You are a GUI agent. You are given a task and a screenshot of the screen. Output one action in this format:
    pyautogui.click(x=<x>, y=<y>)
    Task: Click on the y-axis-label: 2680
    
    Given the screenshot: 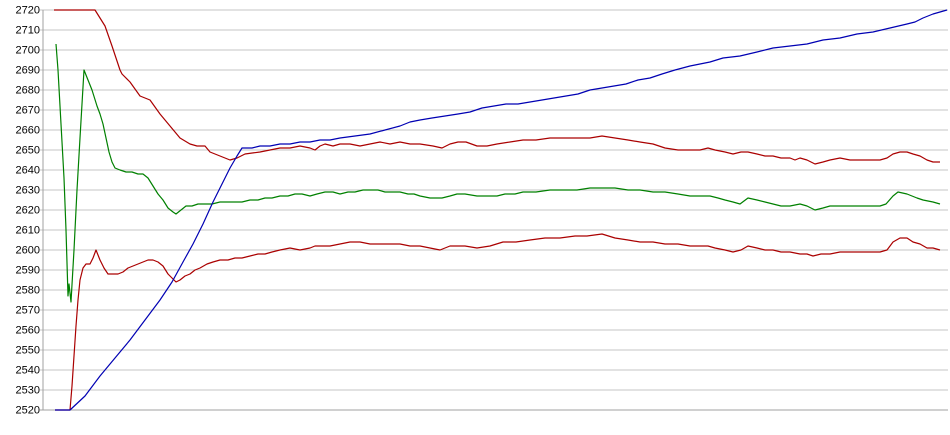 What is the action you would take?
    pyautogui.click(x=28, y=90)
    